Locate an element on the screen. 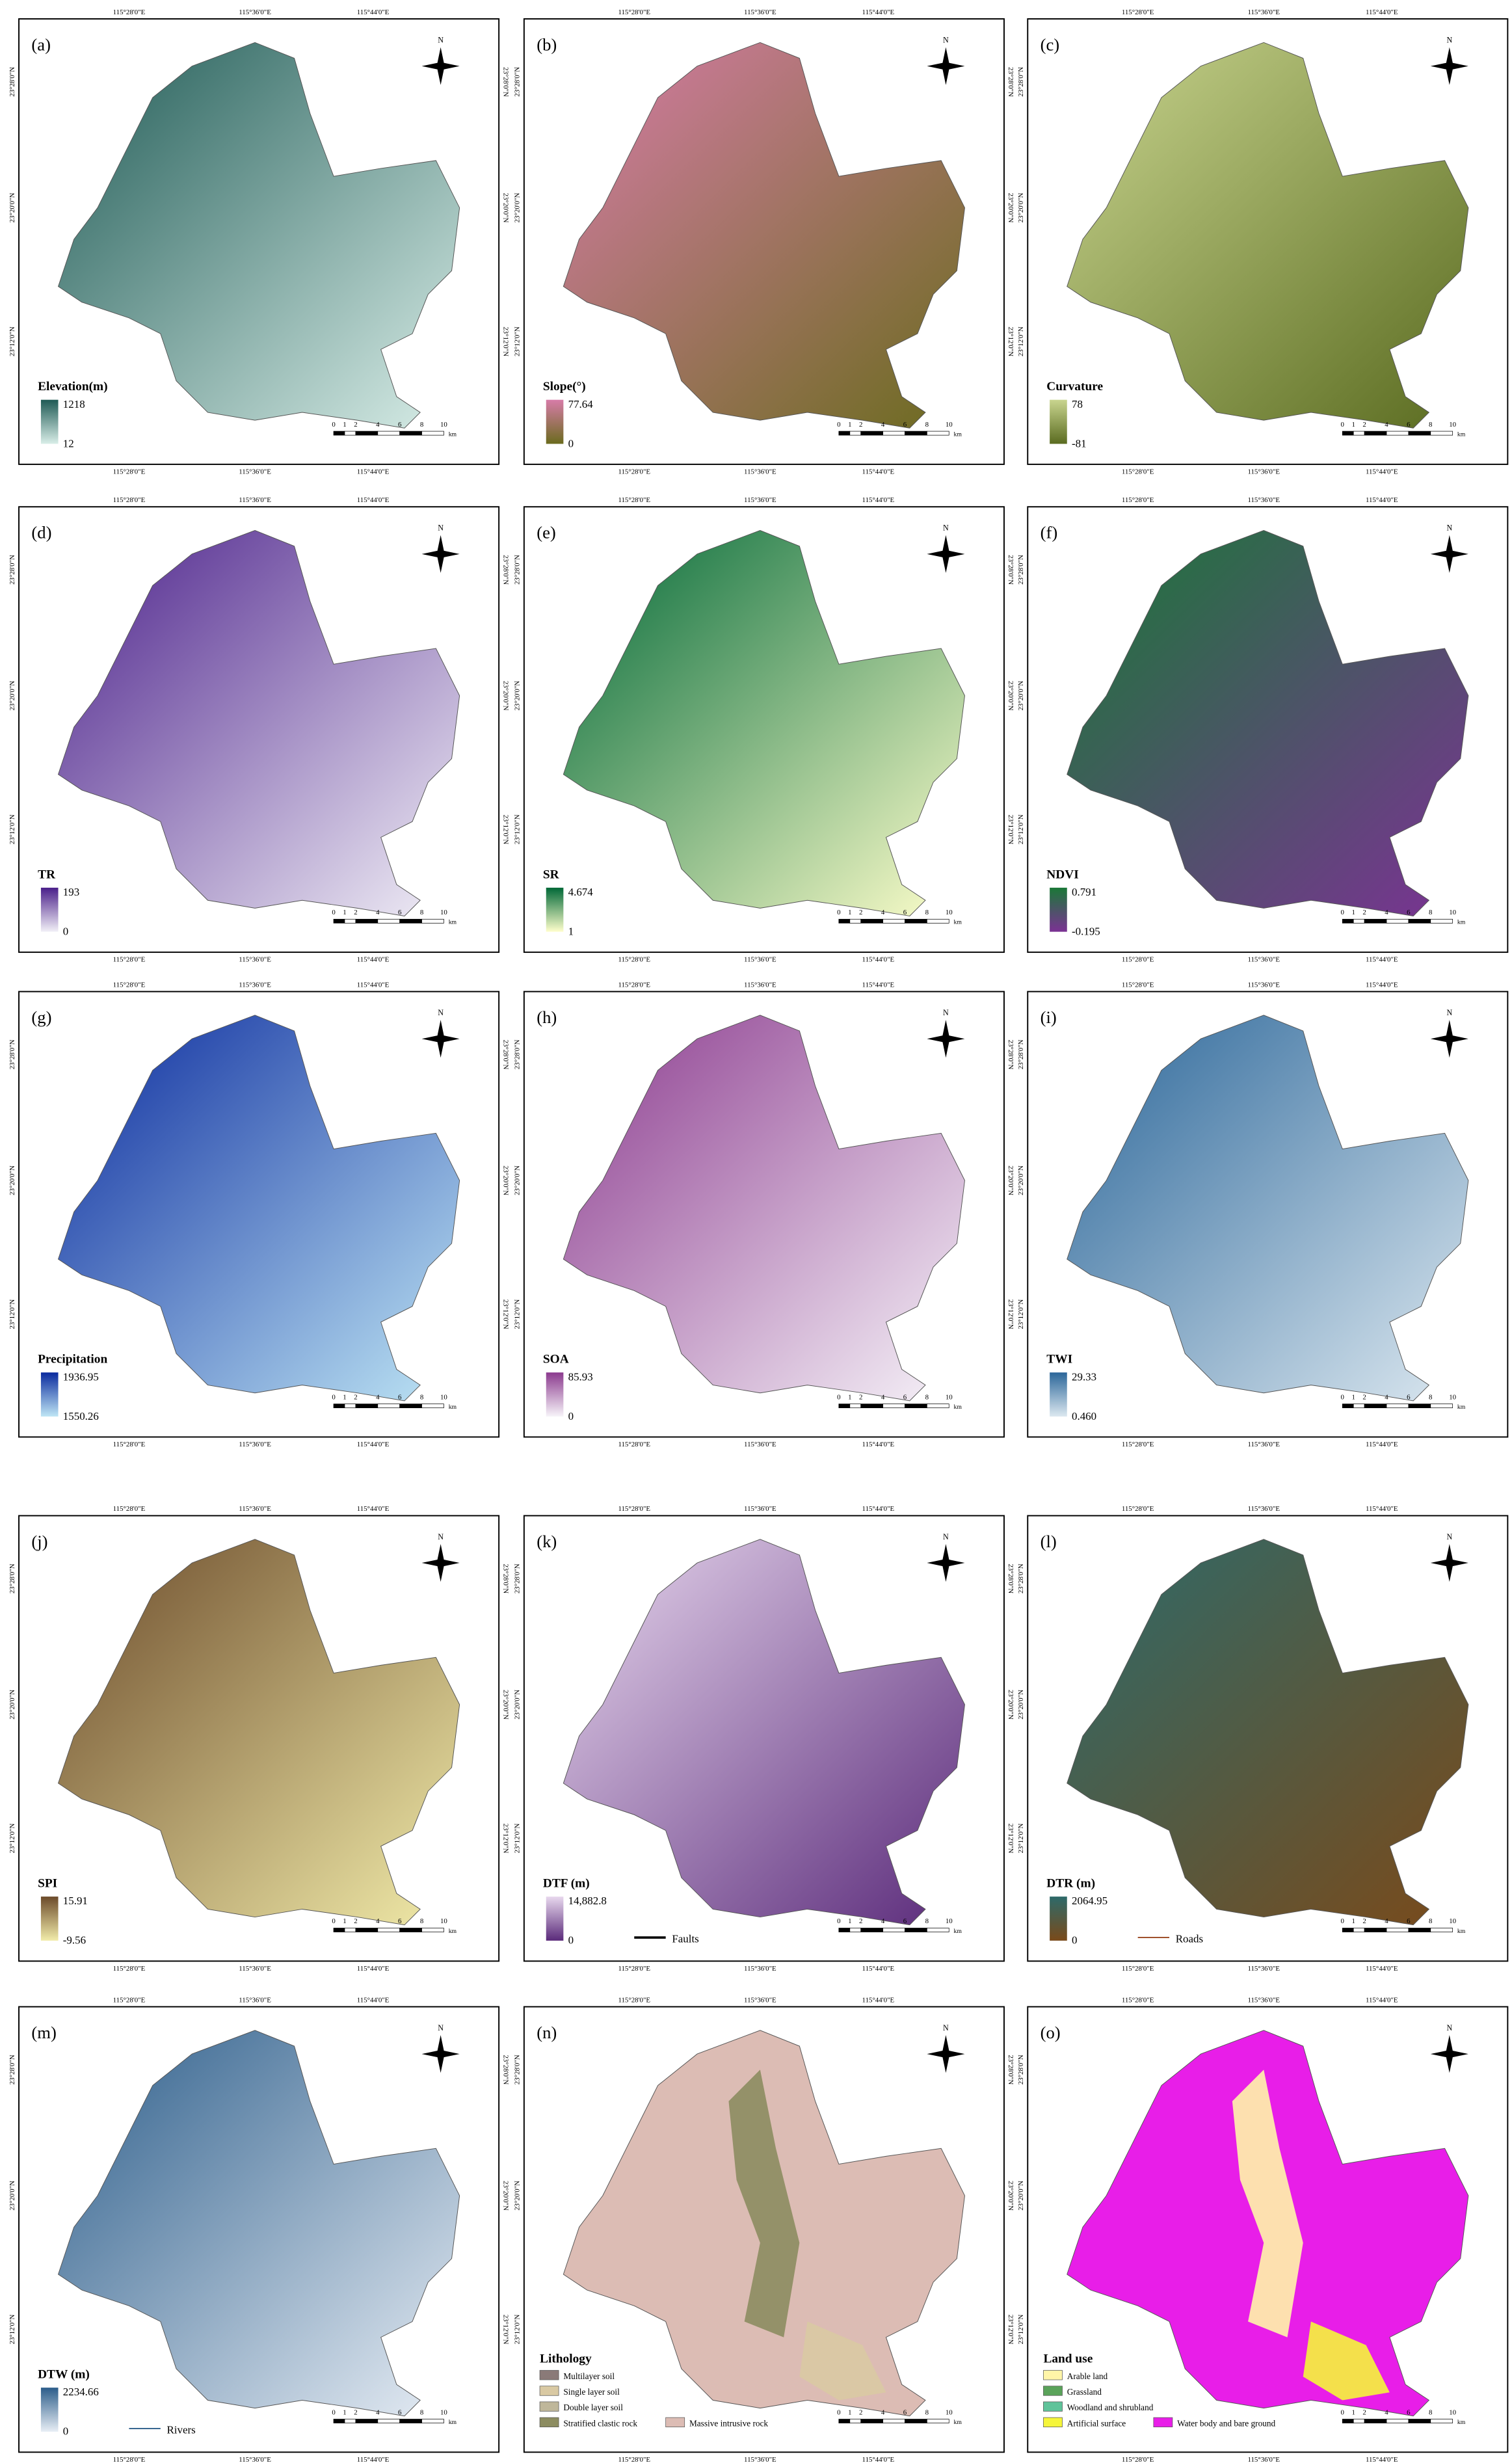 The image size is (1512, 2463). panel-label: (g) is located at coordinates (41, 1017).